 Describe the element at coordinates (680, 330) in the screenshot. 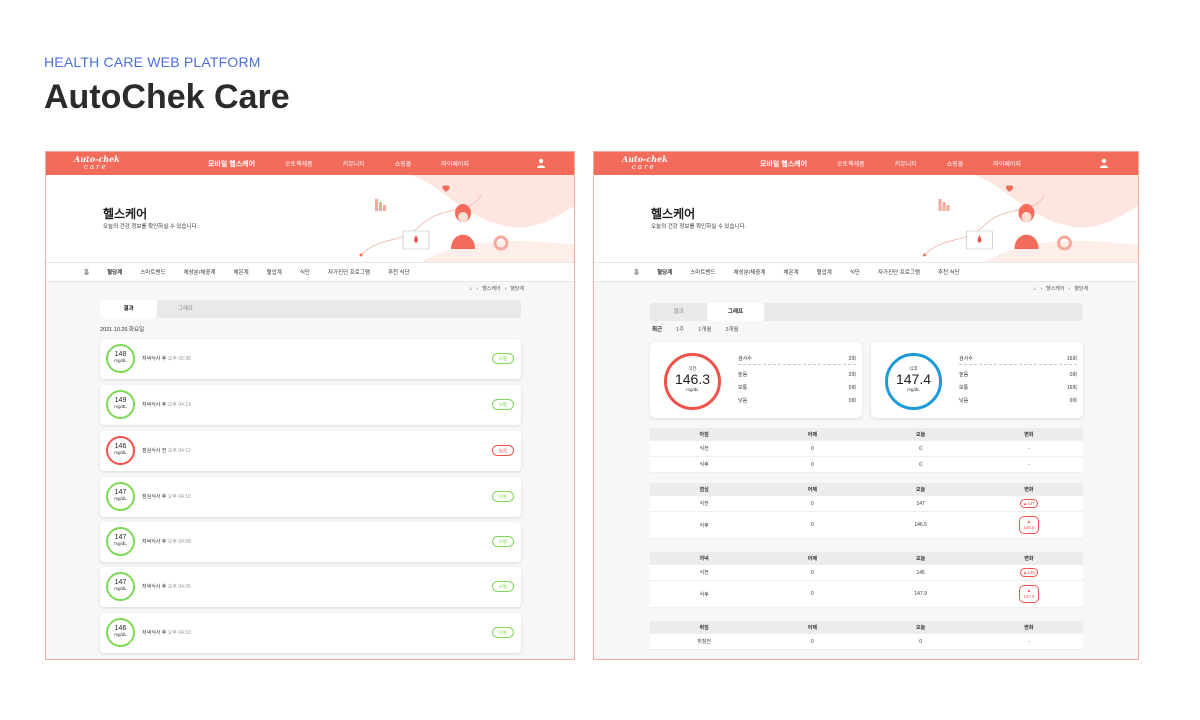

I see `period-1week: 1주` at that location.